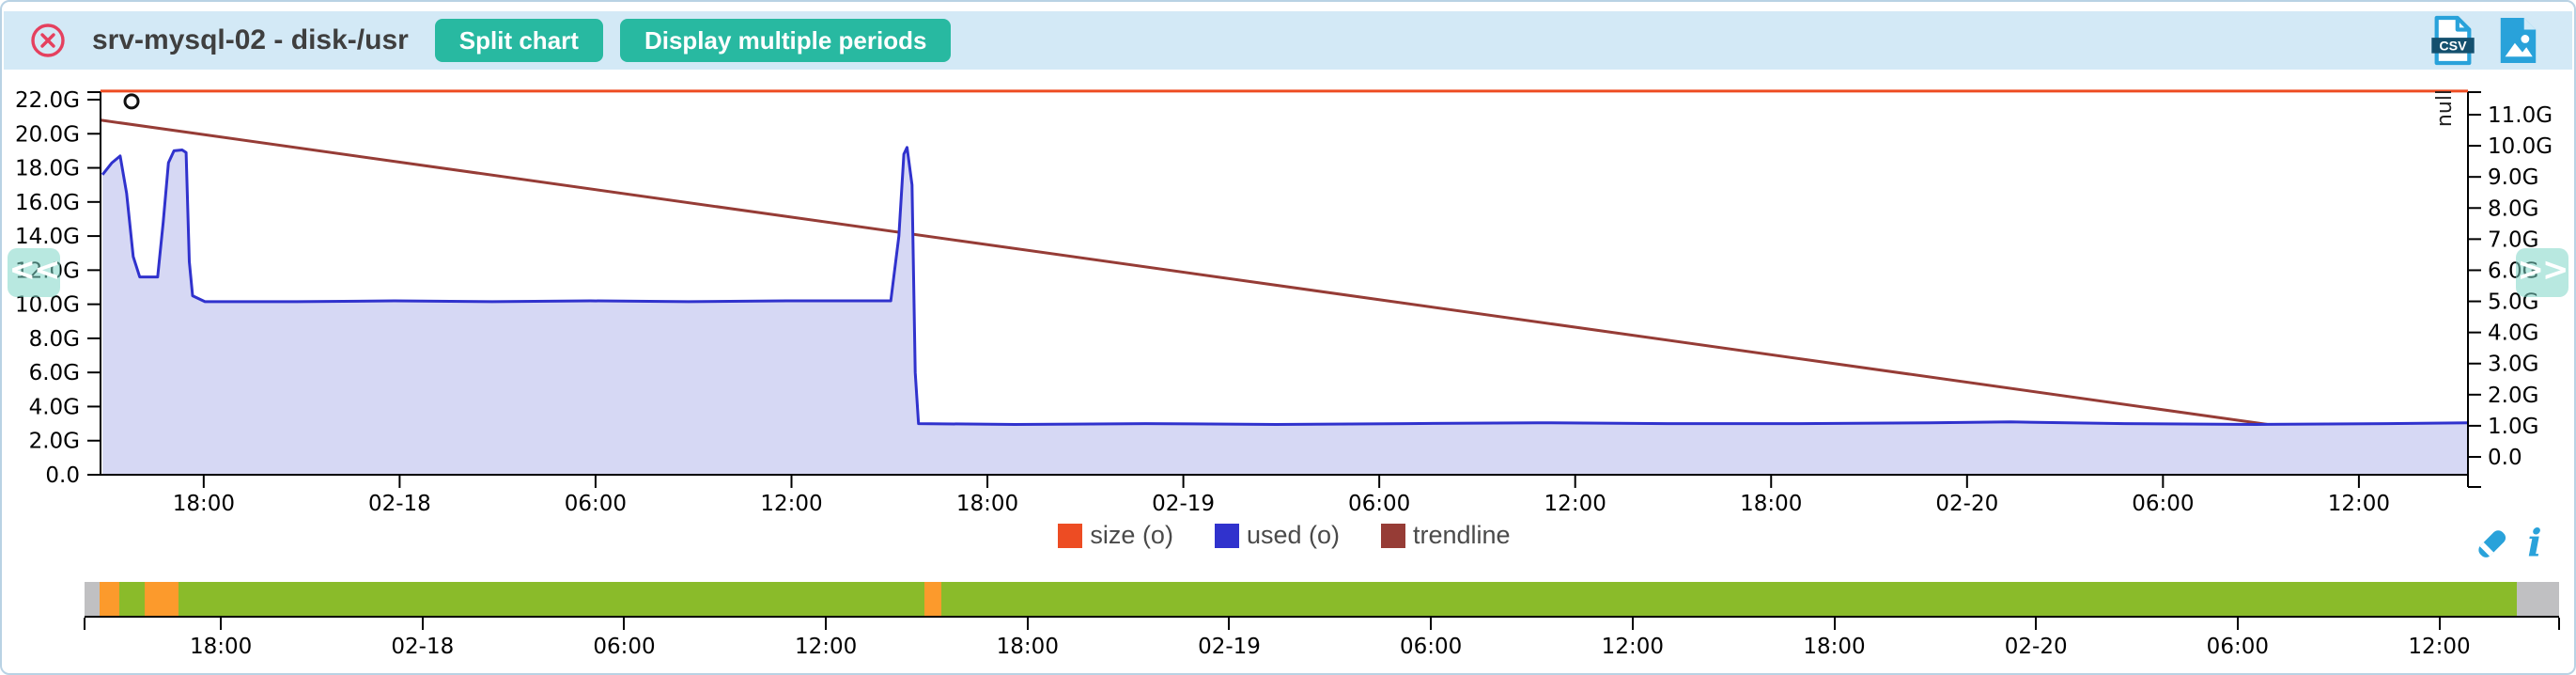 This screenshot has width=2576, height=675. What do you see at coordinates (47, 100) in the screenshot?
I see `left-axis-tick-label: 22.0G` at bounding box center [47, 100].